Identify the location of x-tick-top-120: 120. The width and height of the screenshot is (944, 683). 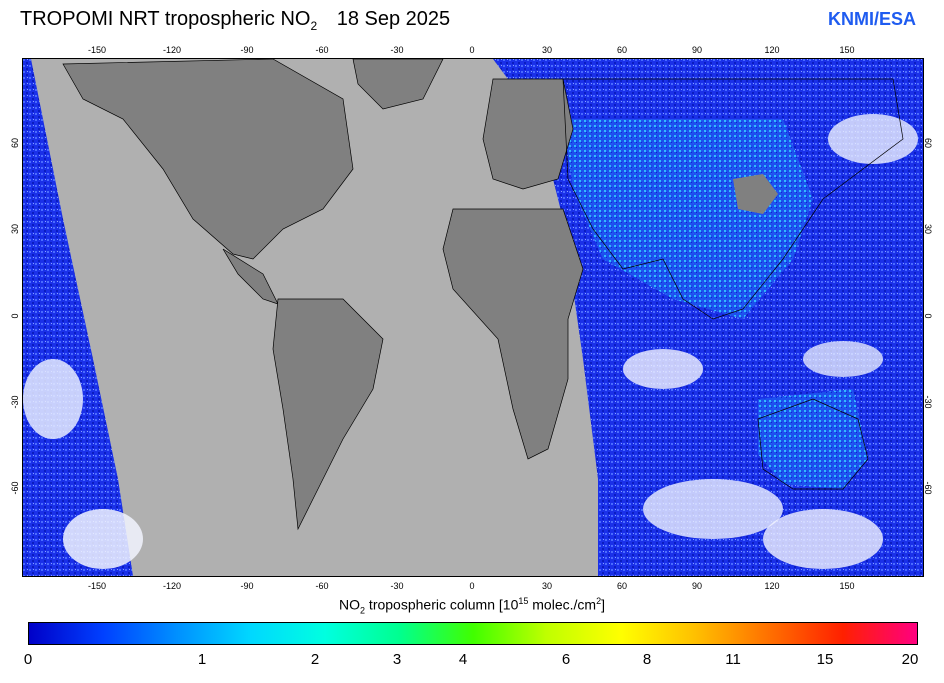
(772, 50).